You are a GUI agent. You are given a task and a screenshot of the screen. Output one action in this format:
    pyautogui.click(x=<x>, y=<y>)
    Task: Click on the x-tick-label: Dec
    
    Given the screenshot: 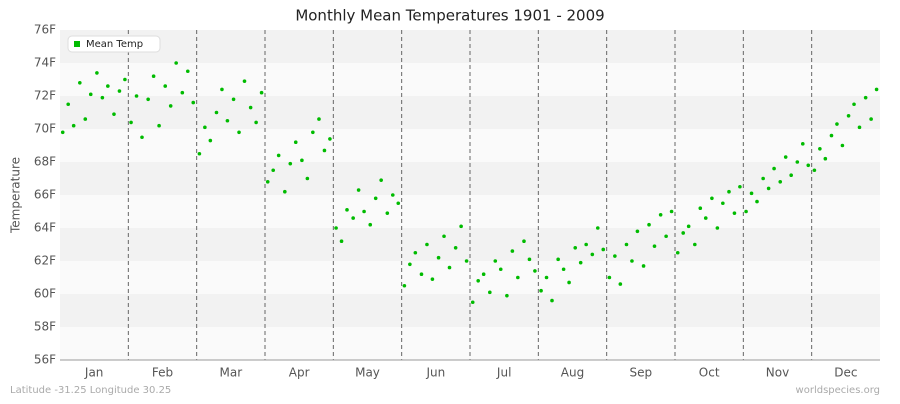 What is the action you would take?
    pyautogui.click(x=845, y=373)
    